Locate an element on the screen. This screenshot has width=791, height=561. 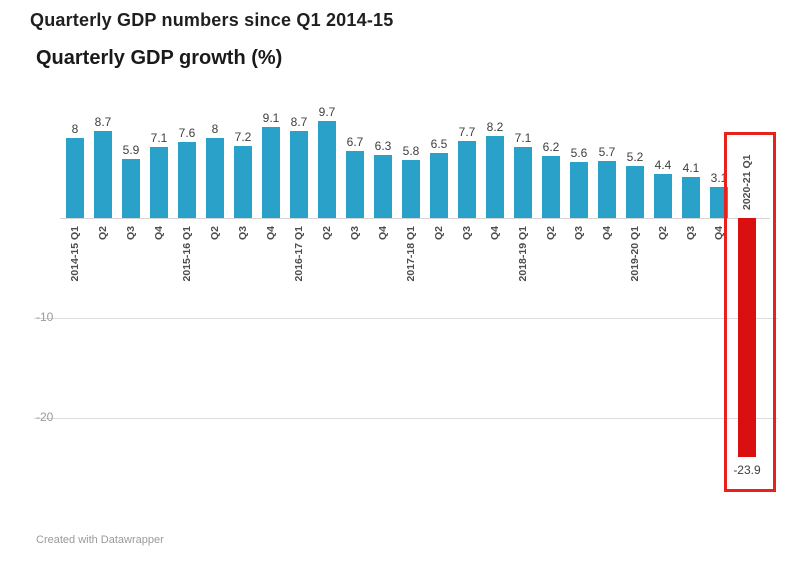
bar-value-label: 4.1 is located at coordinates (691, 168).